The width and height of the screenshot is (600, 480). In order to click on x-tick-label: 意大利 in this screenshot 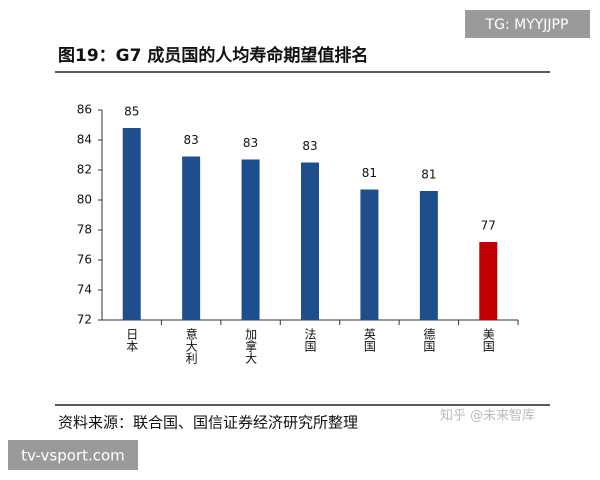, I will do `click(191, 345)`.